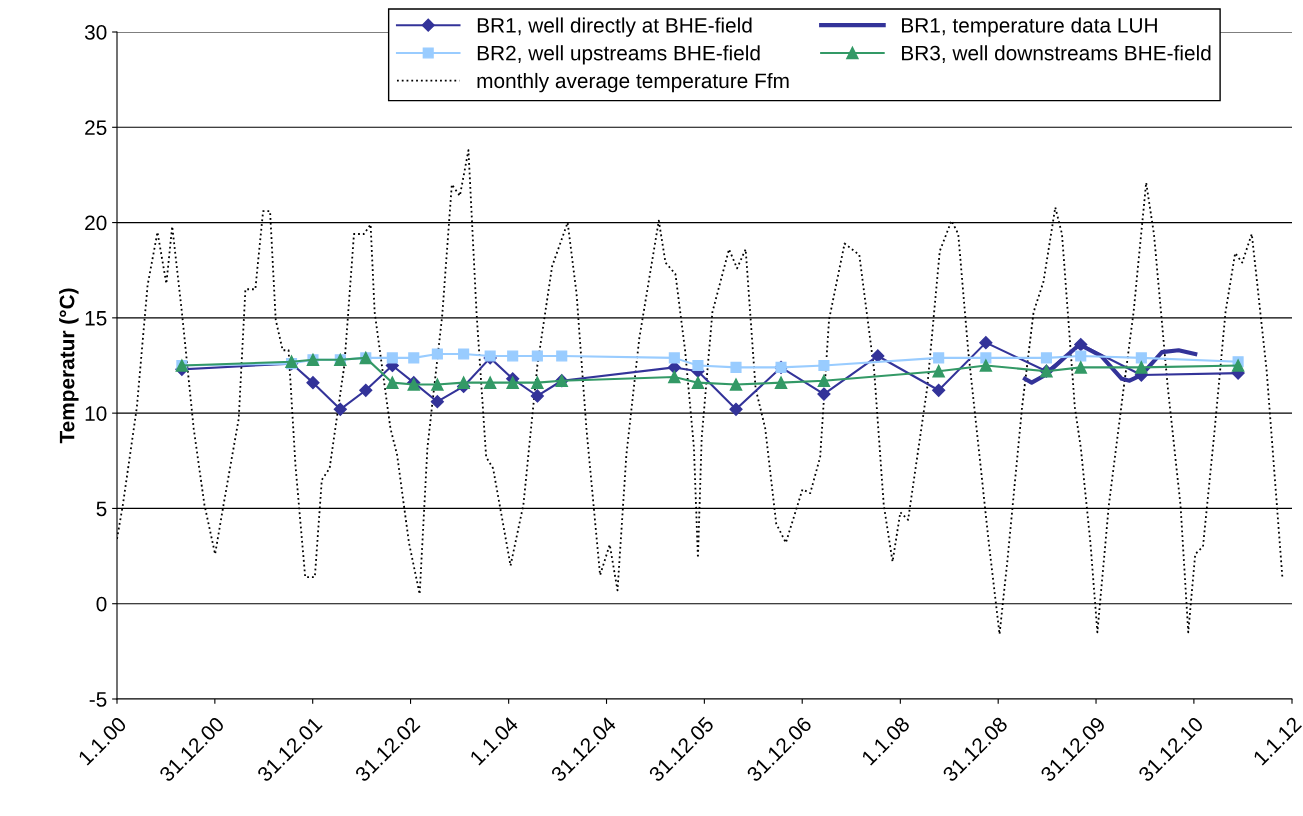  I want to click on y-tick-label: 30, so click(95, 32).